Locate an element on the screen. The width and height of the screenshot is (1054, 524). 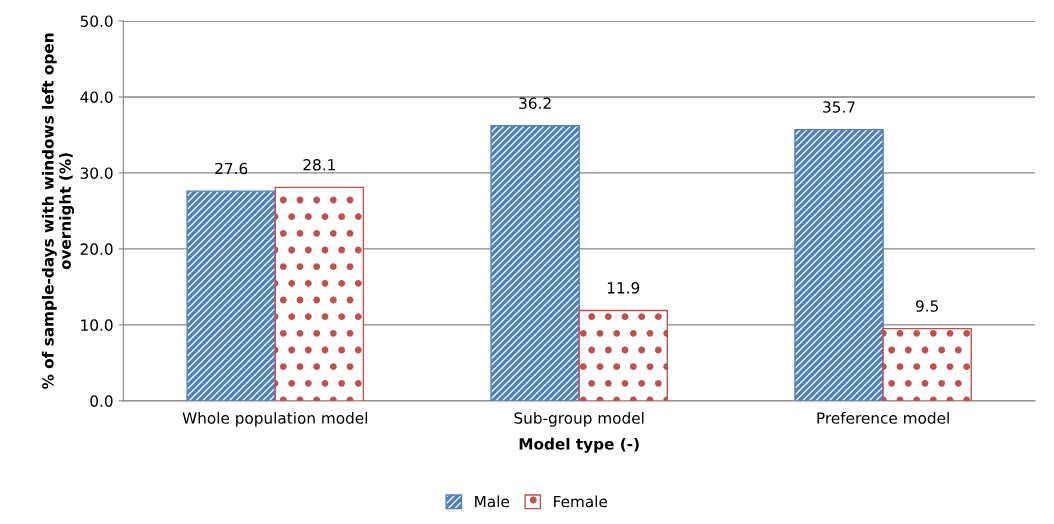
x-tick-label: Sub-group model is located at coordinates (579, 419).